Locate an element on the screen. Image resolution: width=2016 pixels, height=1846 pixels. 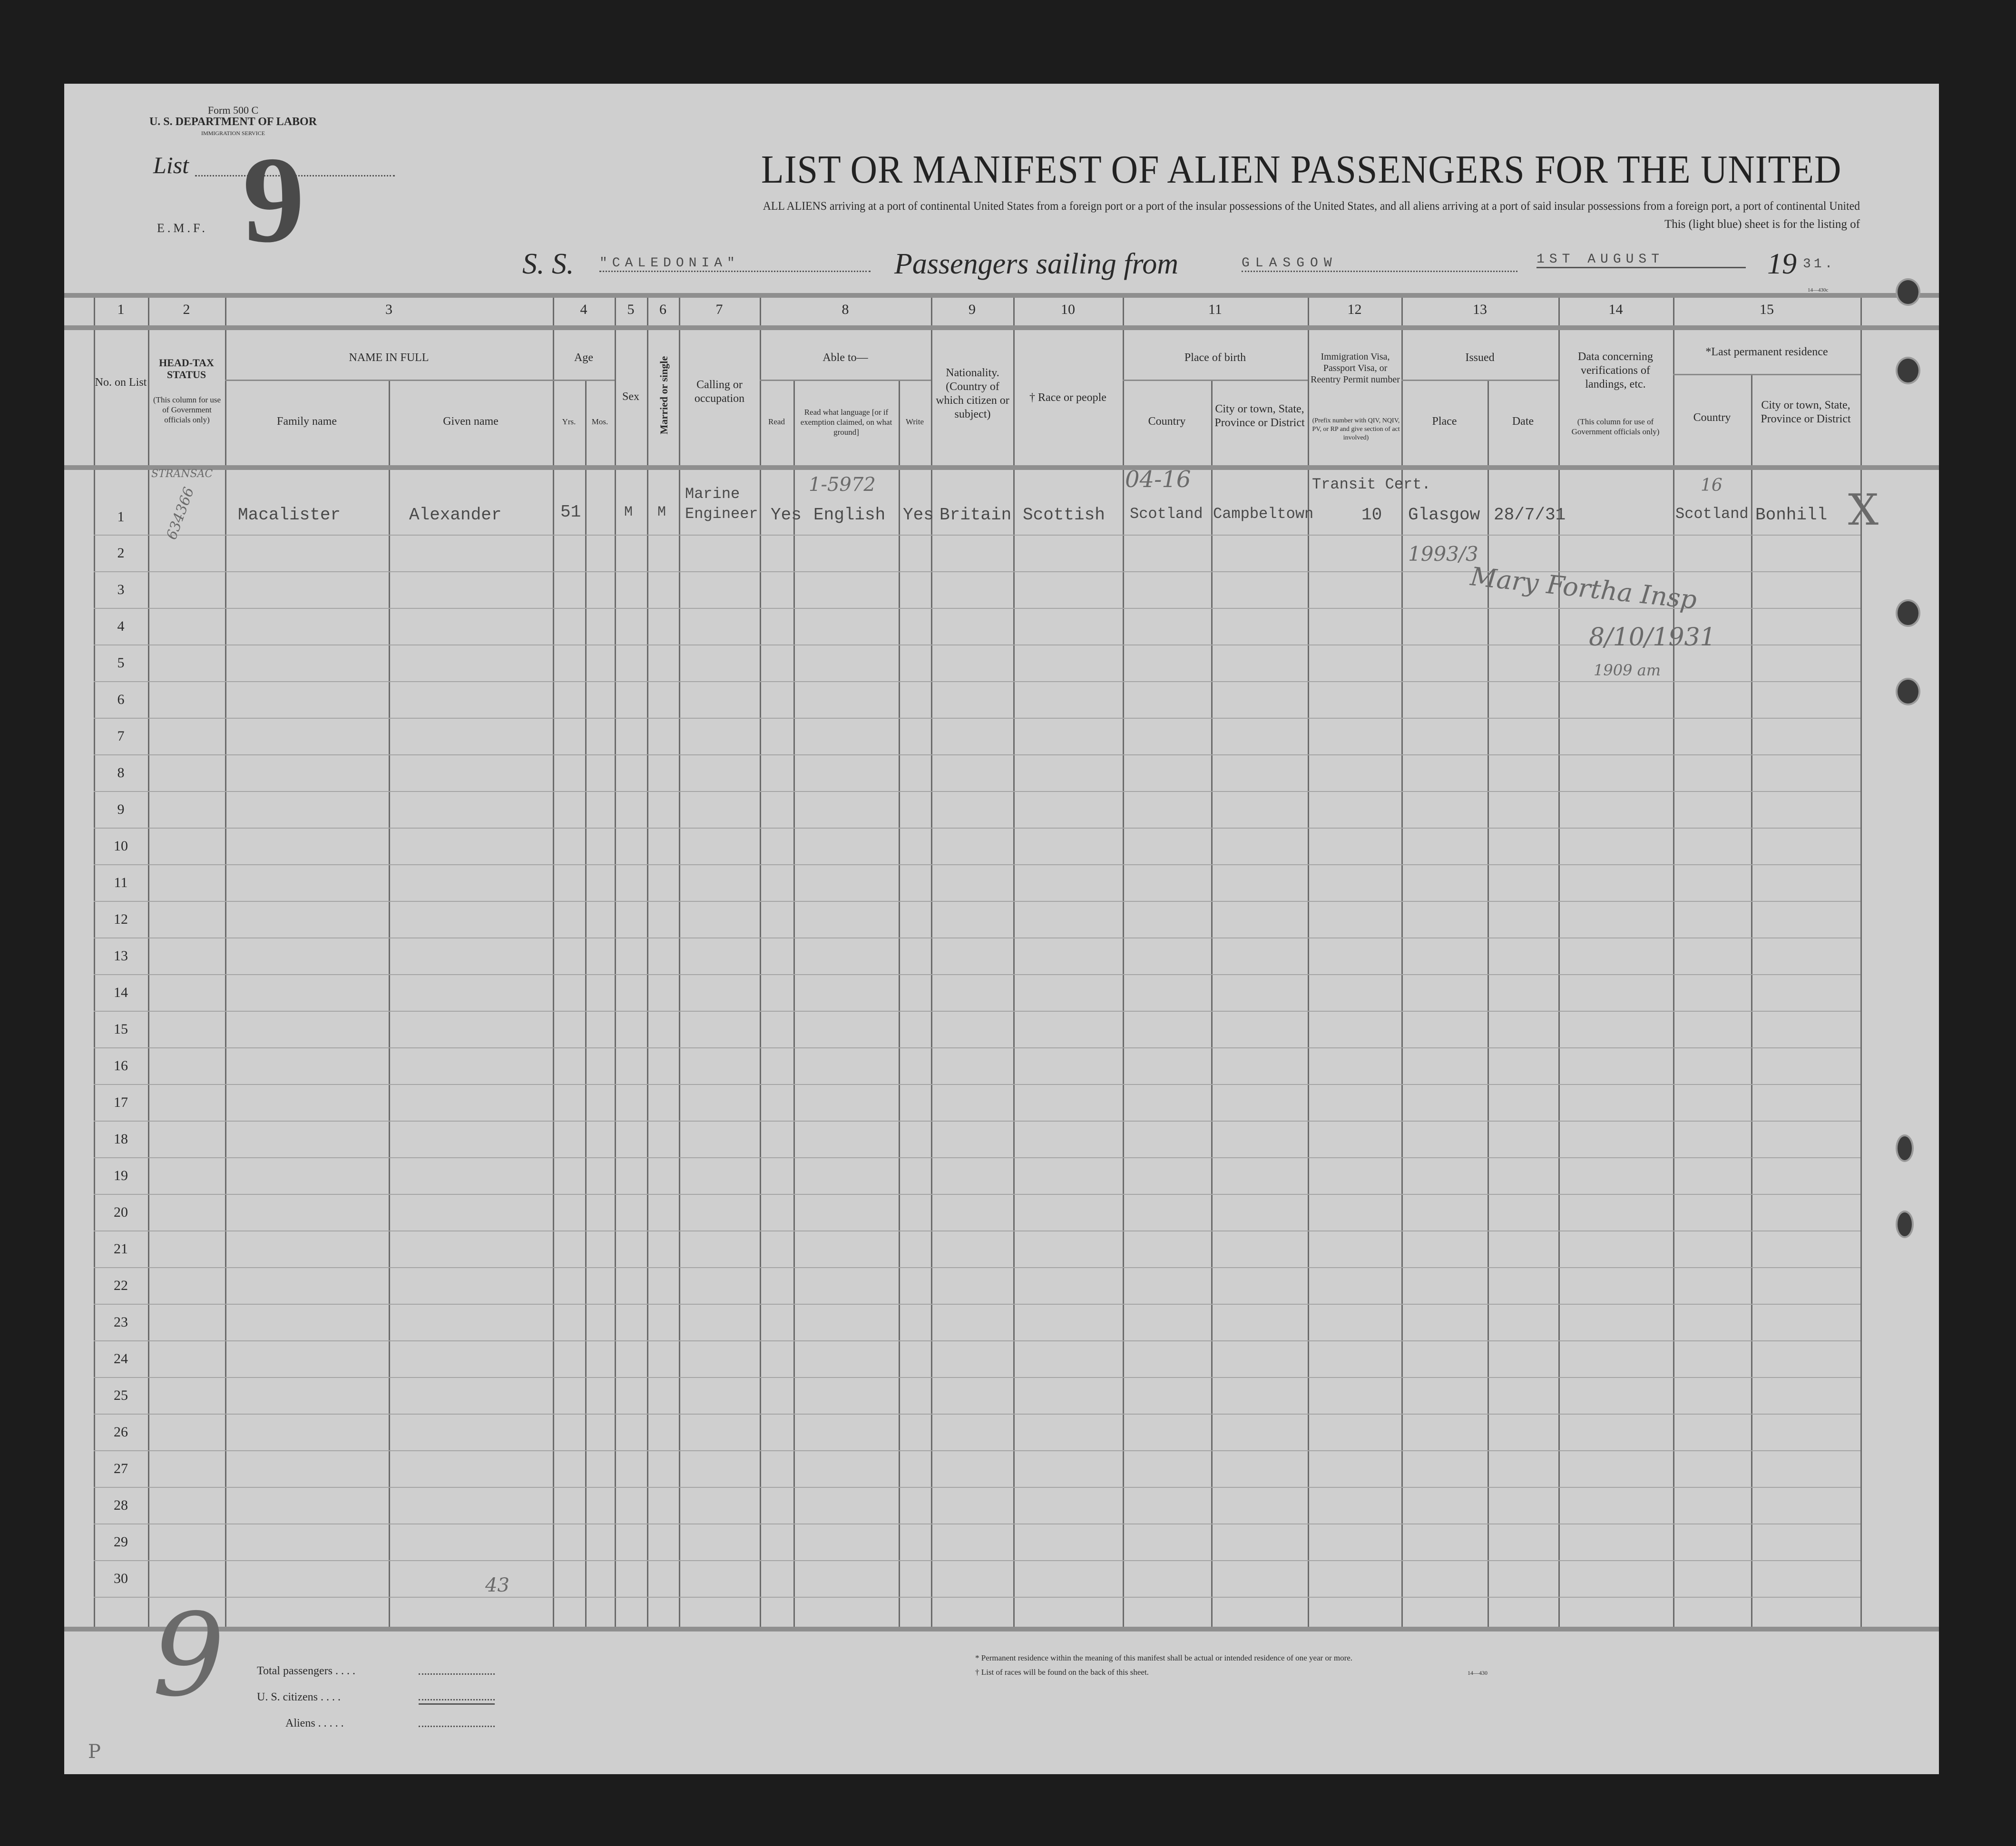
column-number: 13 is located at coordinates (1480, 309).